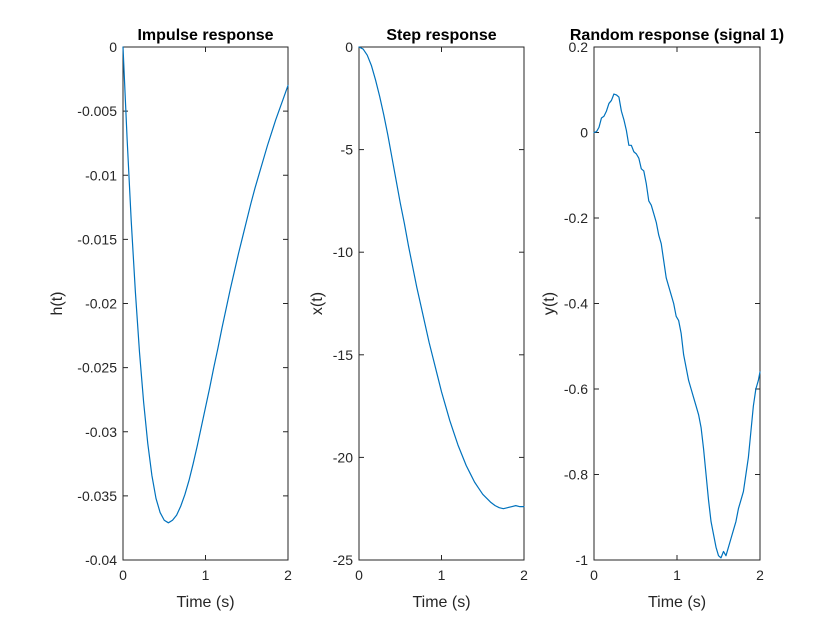 Image resolution: width=840 pixels, height=630 pixels. Describe the element at coordinates (97, 368) in the screenshot. I see `y-tick-label: -0.025` at that location.